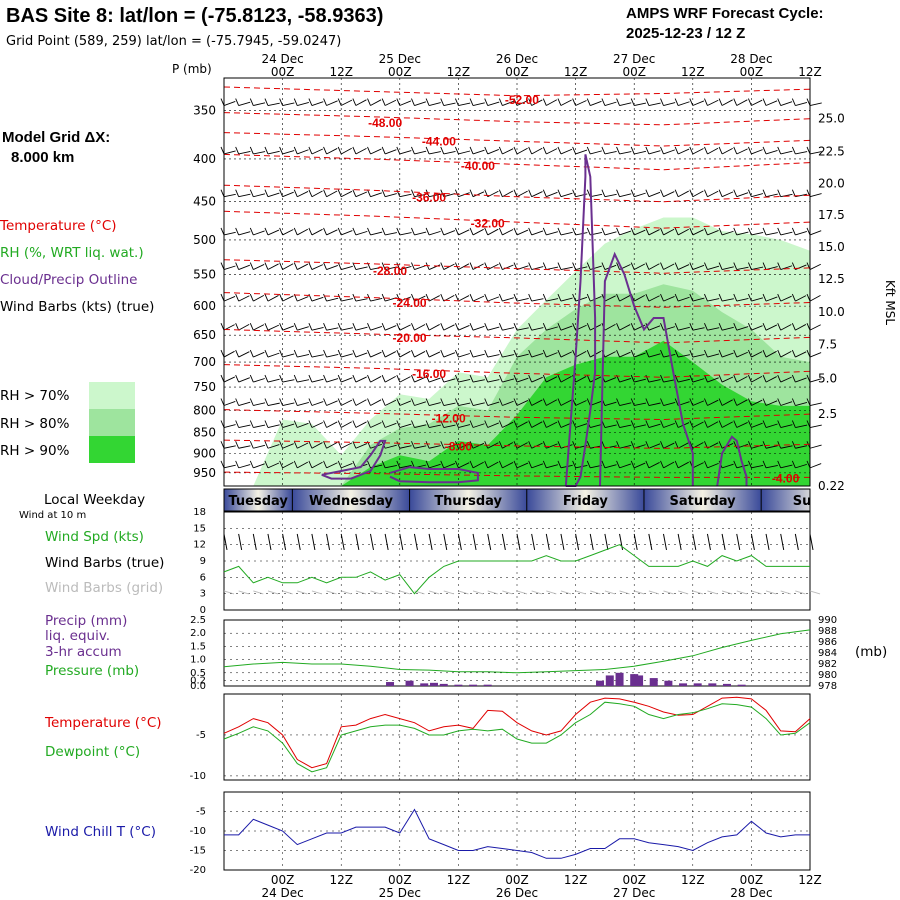 Image resolution: width=900 pixels, height=900 pixels. What do you see at coordinates (827, 675) in the screenshot?
I see `pressure-tick-label: 980` at bounding box center [827, 675].